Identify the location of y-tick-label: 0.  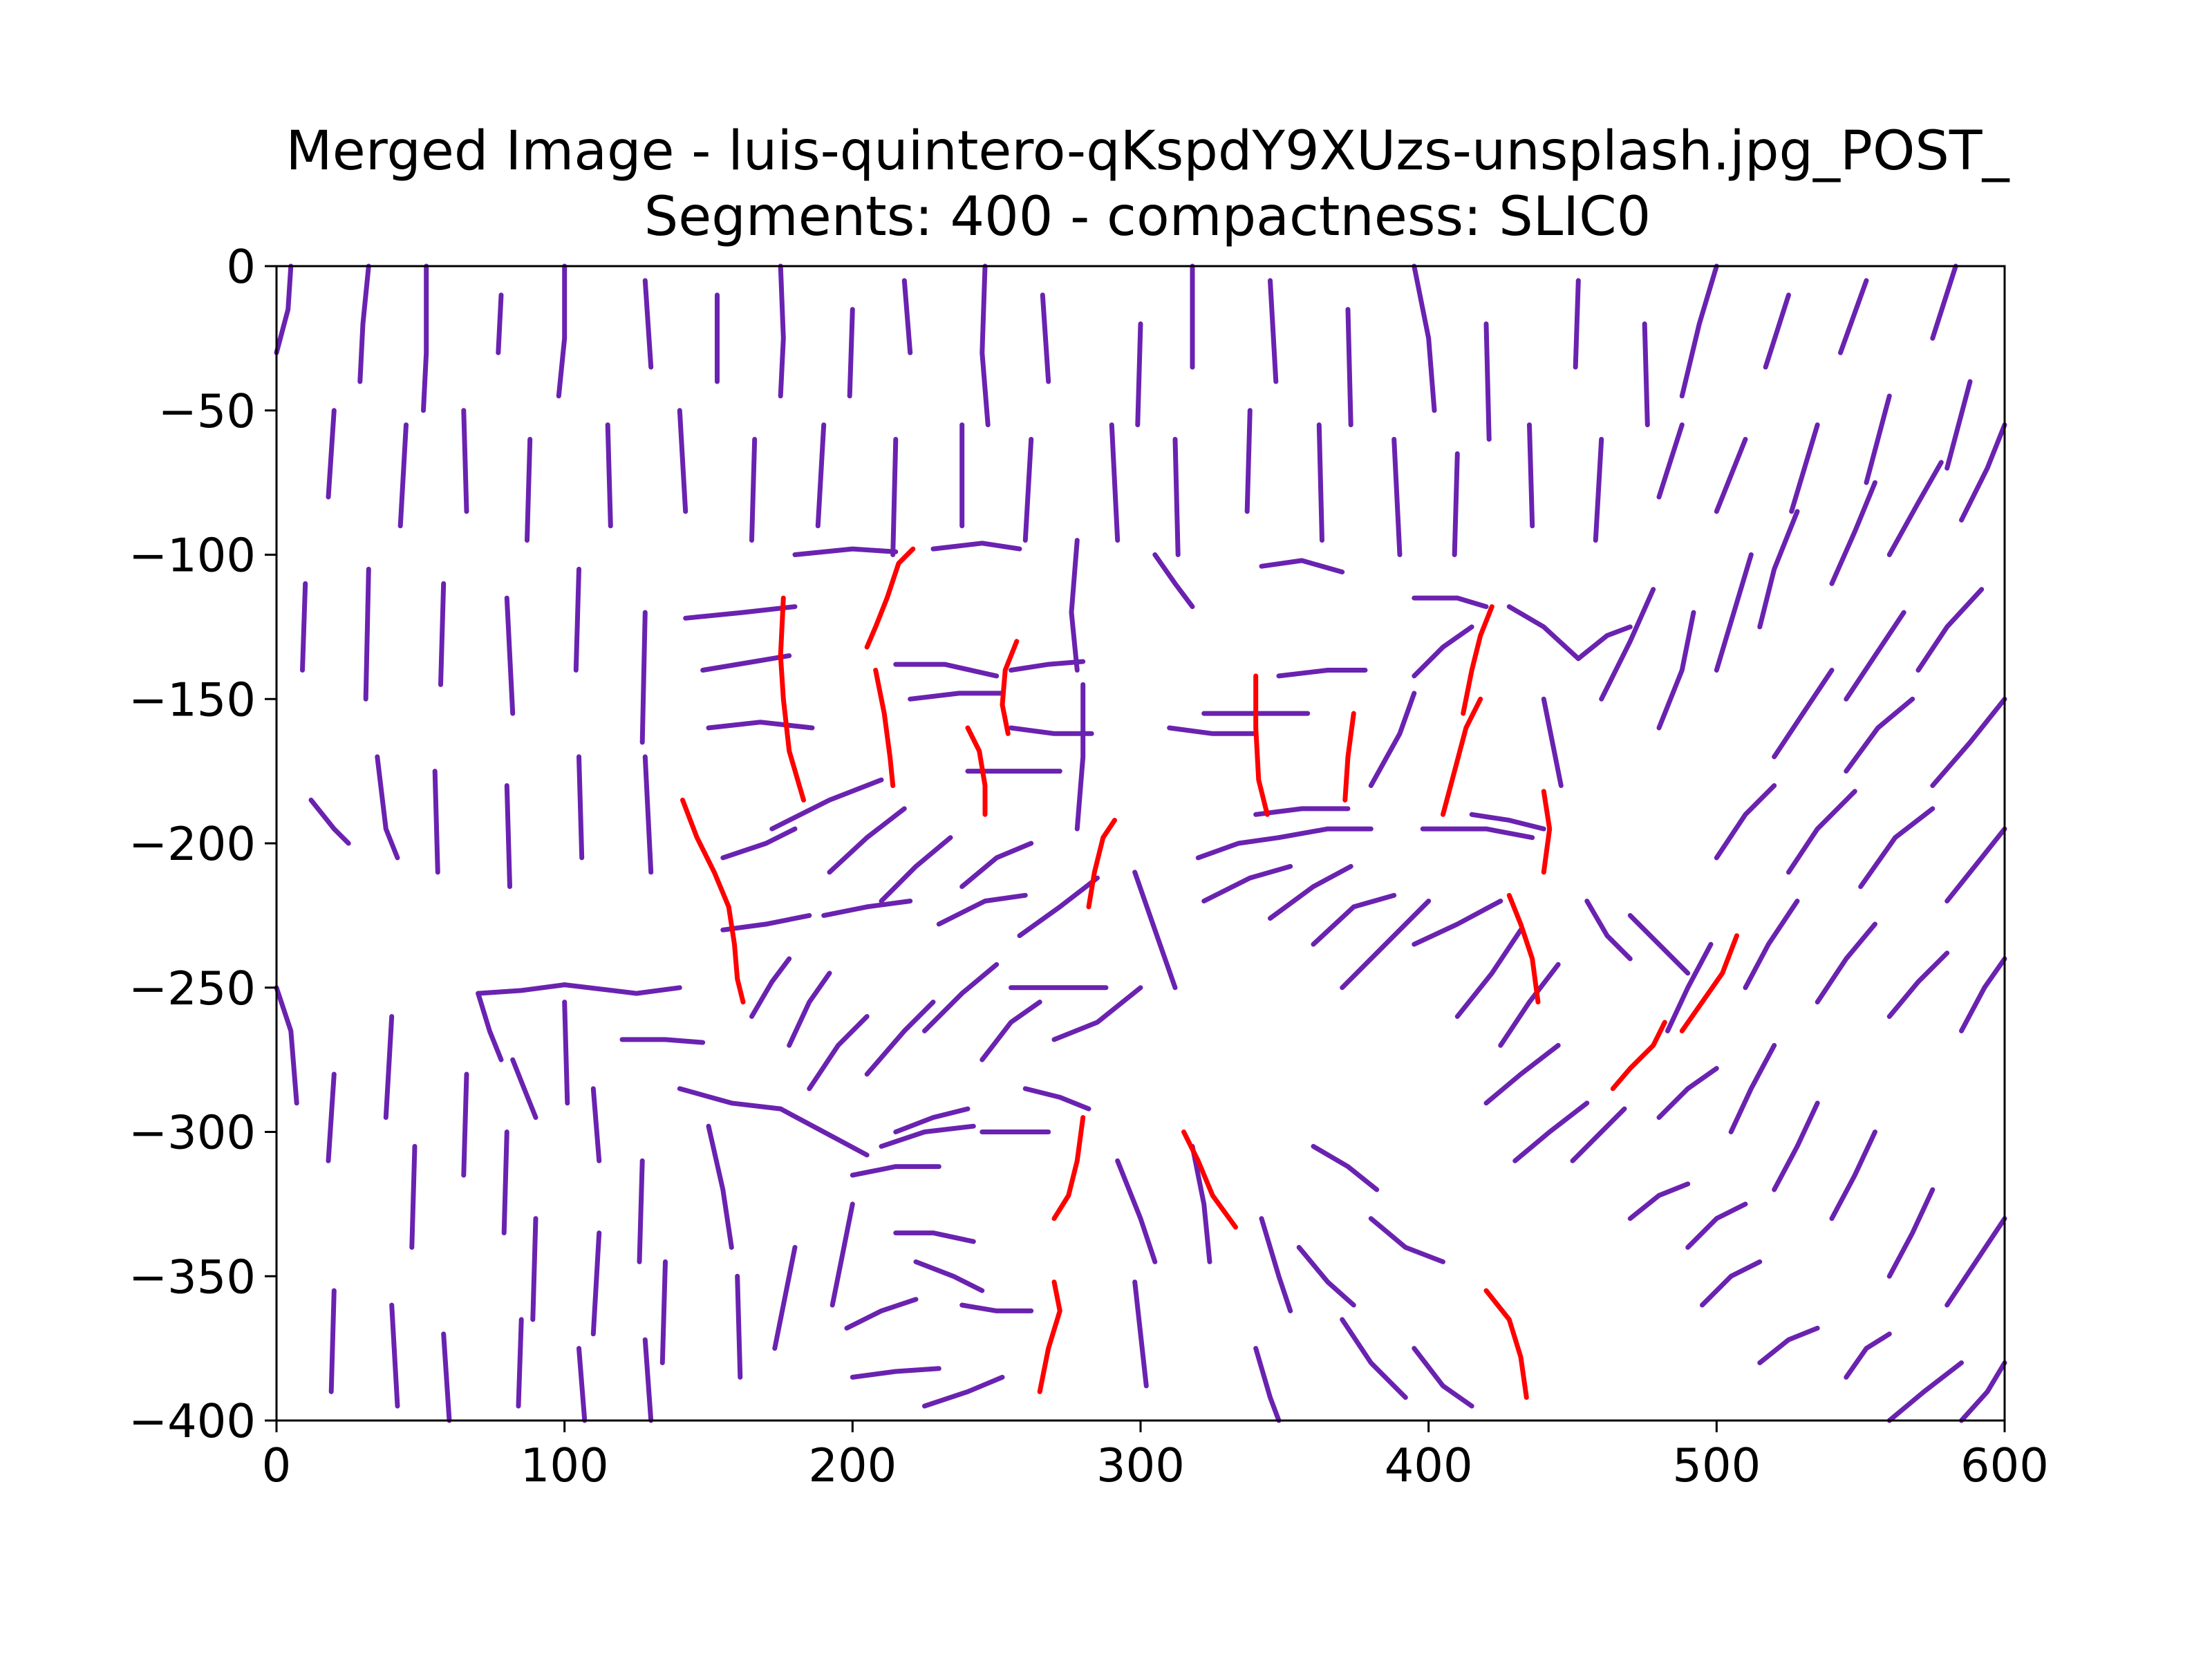
(241, 267).